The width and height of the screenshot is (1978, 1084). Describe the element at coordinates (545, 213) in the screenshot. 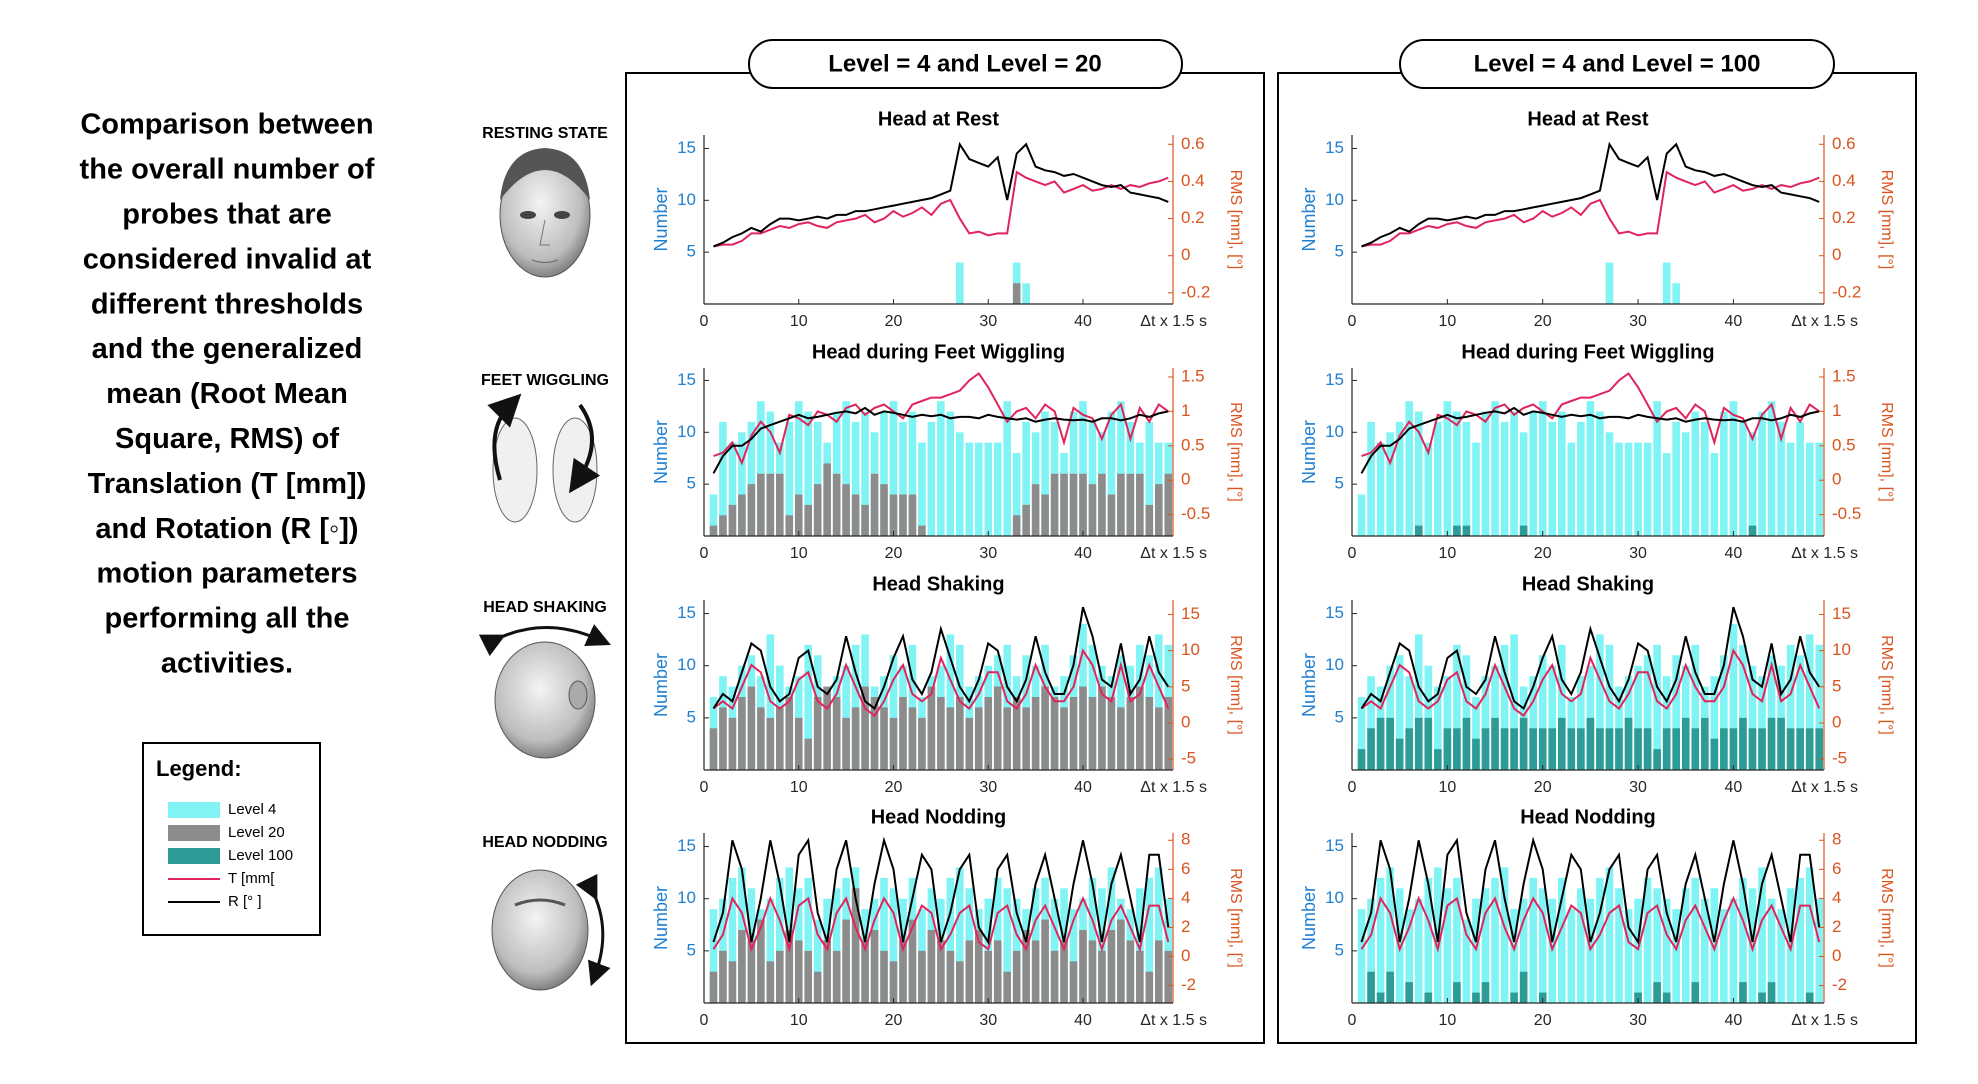

I see `head-rest-icon` at that location.